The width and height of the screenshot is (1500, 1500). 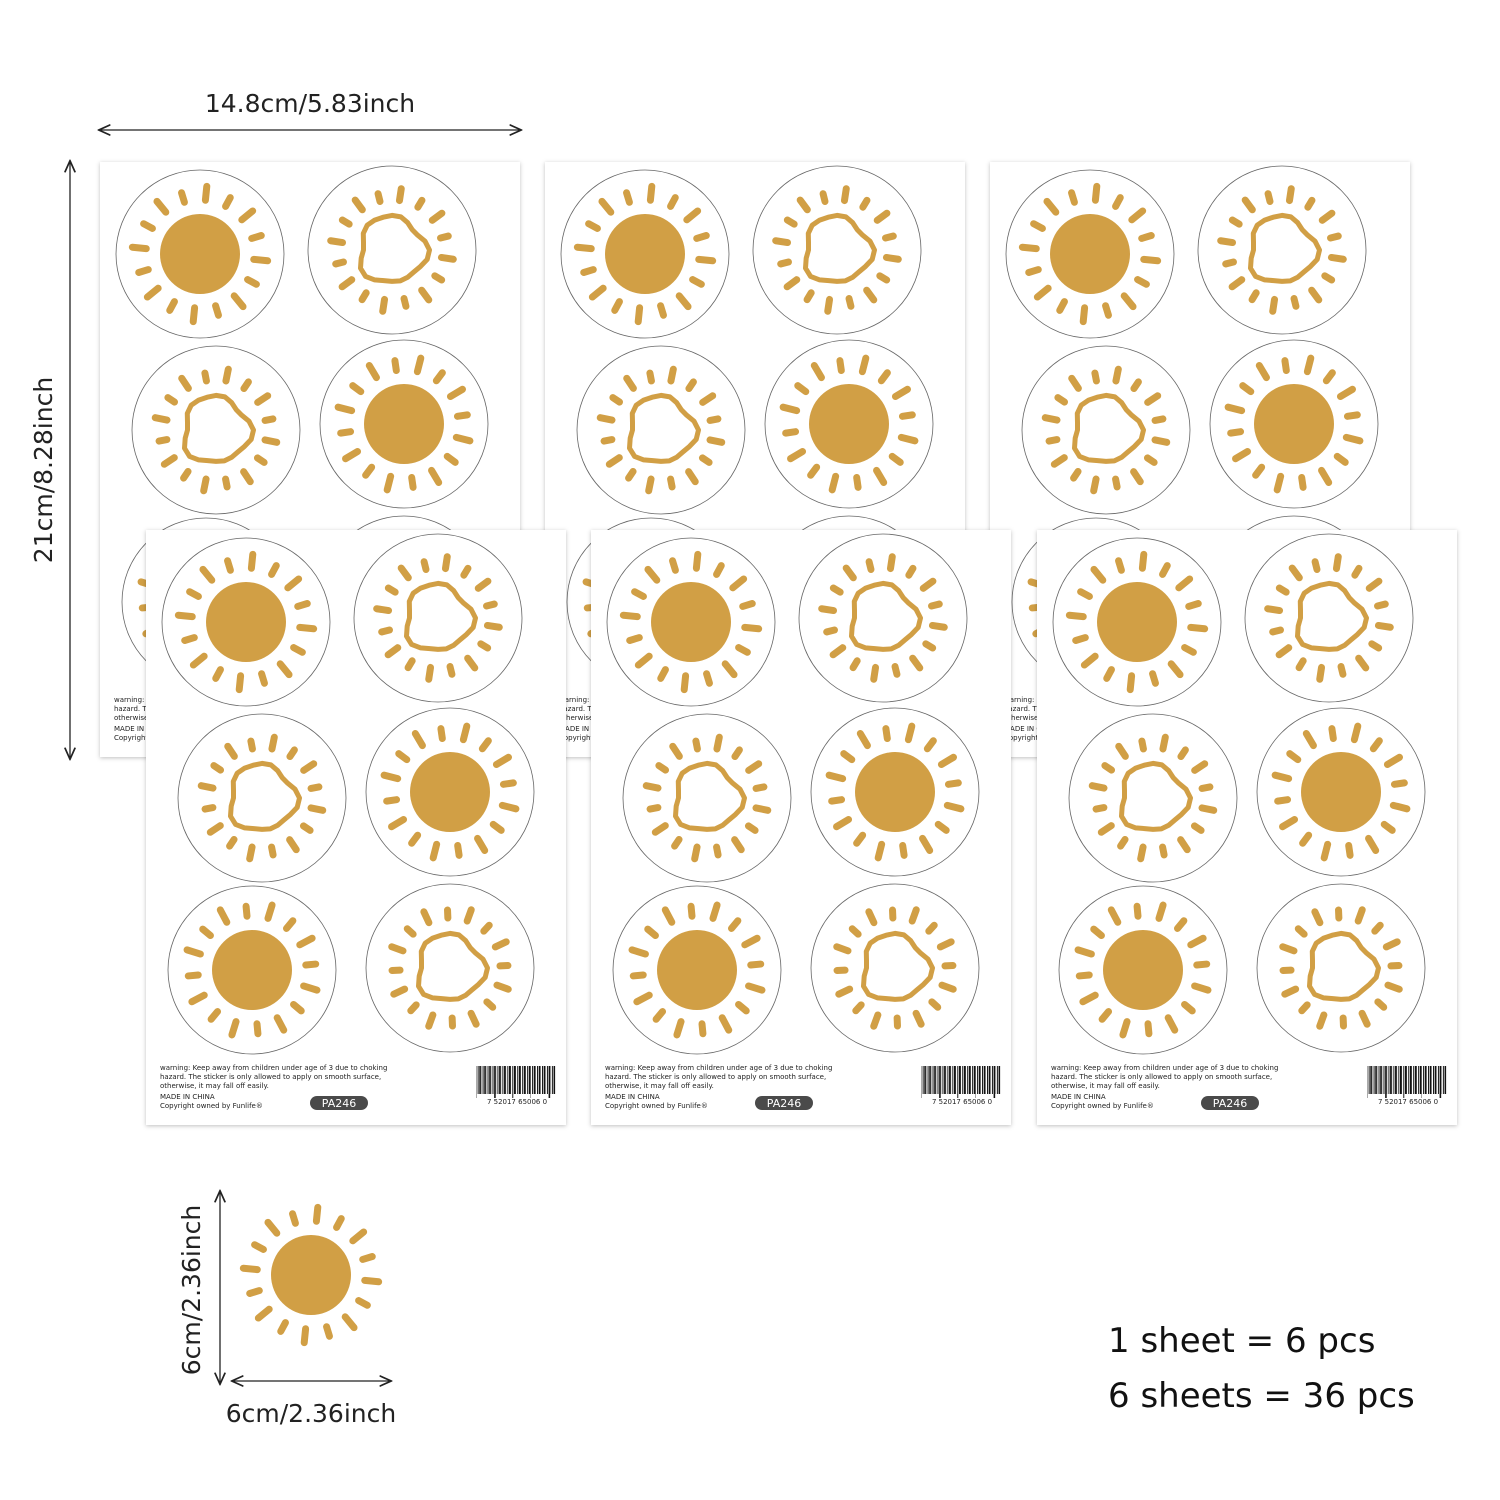 I want to click on copyright-text: Copyright owned by Funlife®, so click(x=656, y=1106).